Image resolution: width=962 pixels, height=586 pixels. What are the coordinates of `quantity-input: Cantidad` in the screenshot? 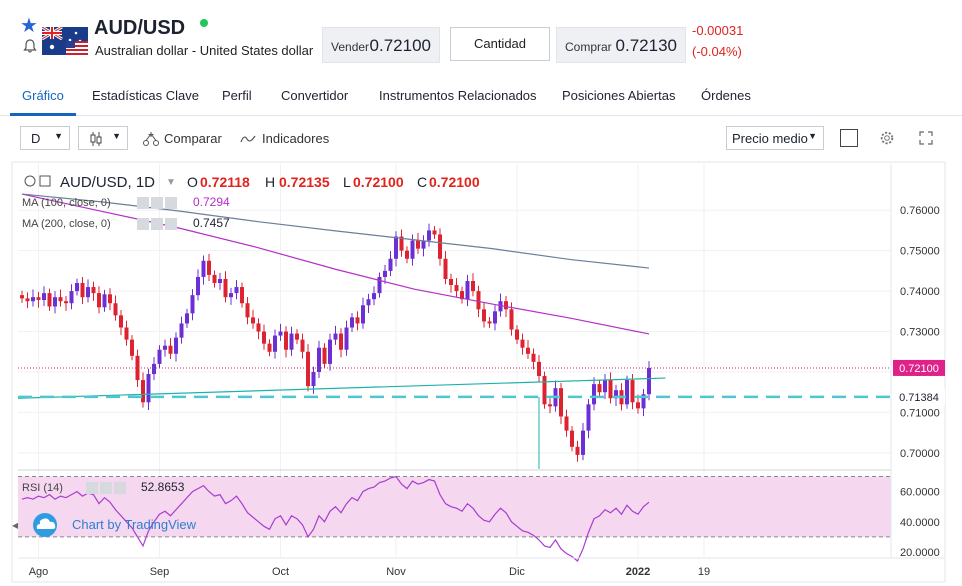 It's located at (500, 44).